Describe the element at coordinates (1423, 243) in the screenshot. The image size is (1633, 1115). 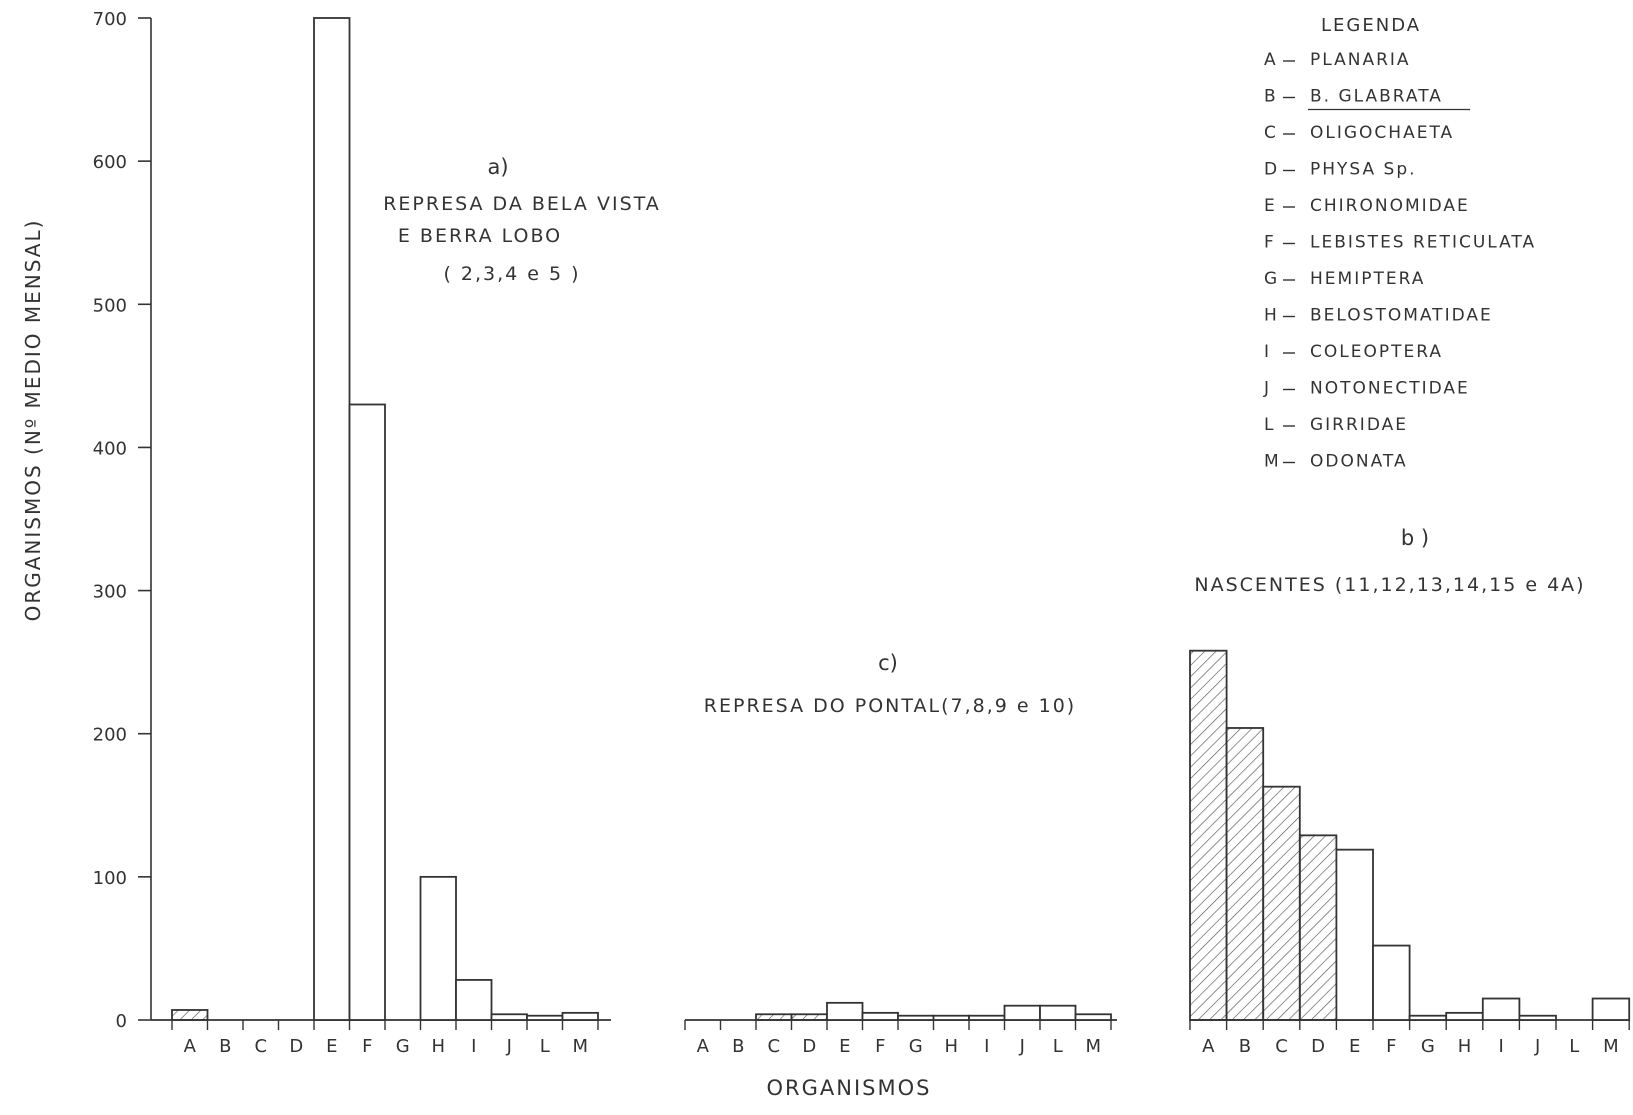
I see `legend-name: LEBISTES RETICULATA` at that location.